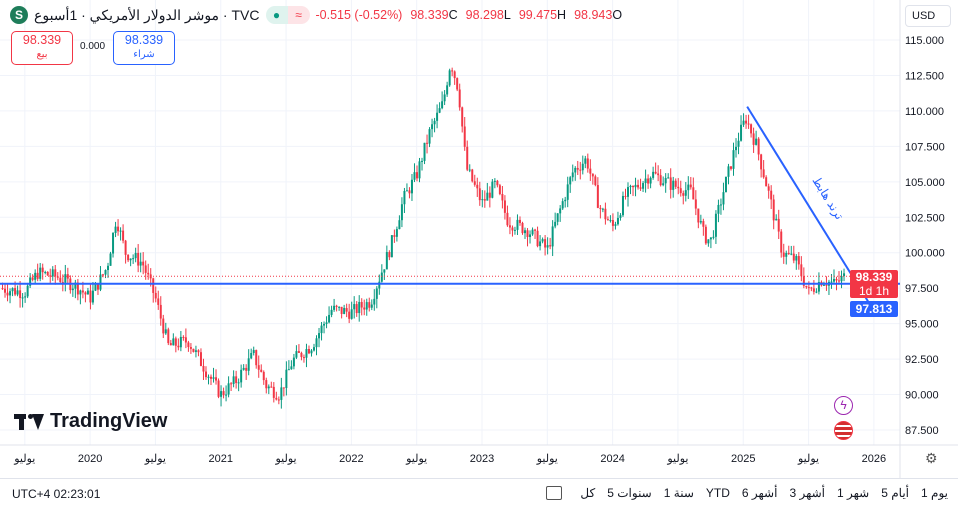 This screenshot has width=958, height=508. Describe the element at coordinates (554, 493) in the screenshot. I see `date-range-calendar-icon` at that location.